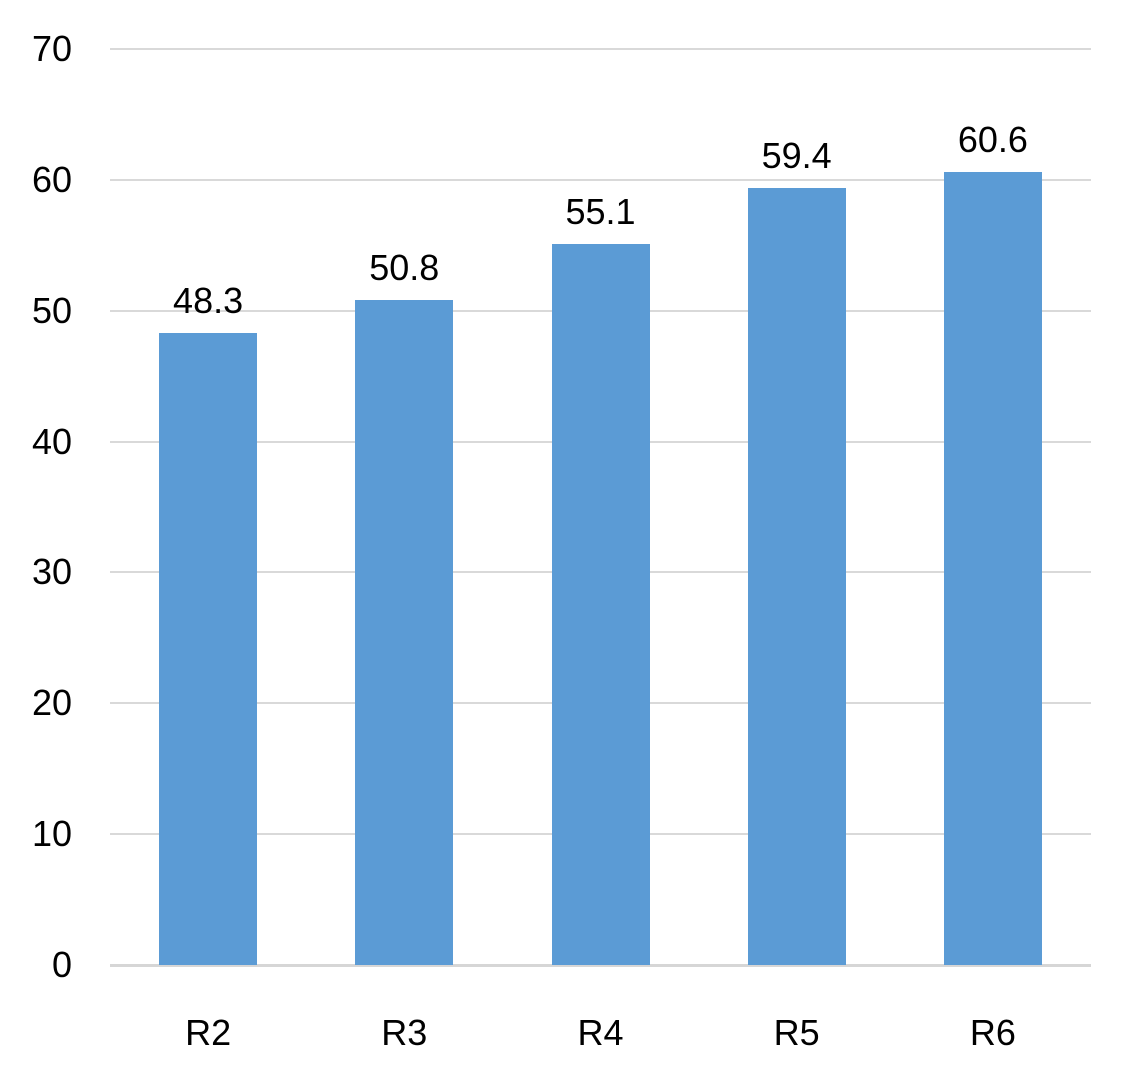  I want to click on bar-data-label: 55.1, so click(600, 211).